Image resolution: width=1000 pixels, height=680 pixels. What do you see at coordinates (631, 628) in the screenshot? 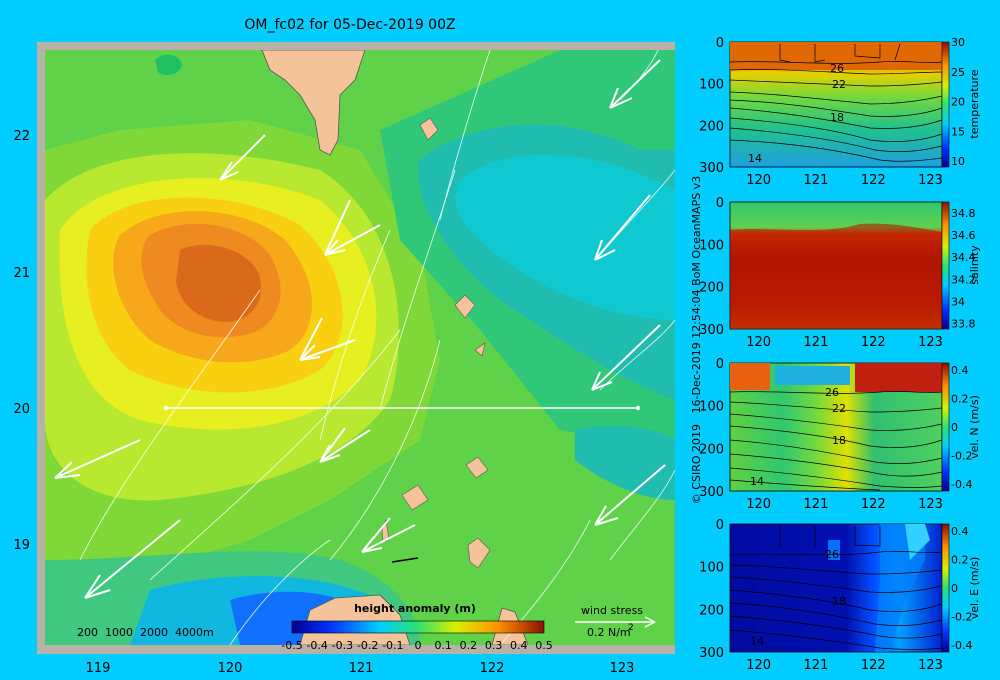
I see `wind-legend-unit-sup: 2` at bounding box center [631, 628].